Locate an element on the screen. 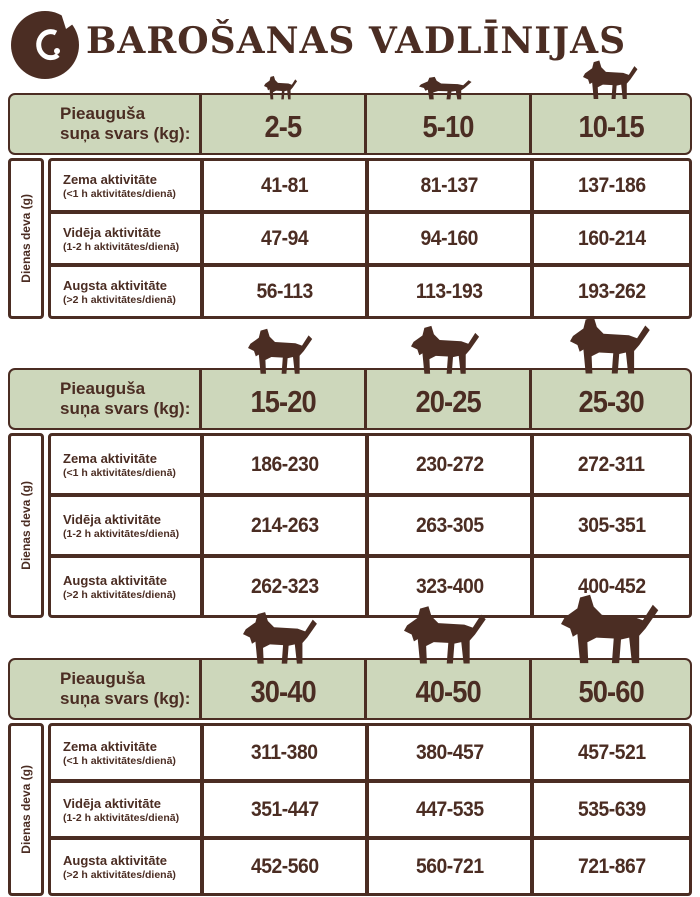 This screenshot has height=897, width=700. feeding-amount-cell: 193-262 is located at coordinates (609, 291).